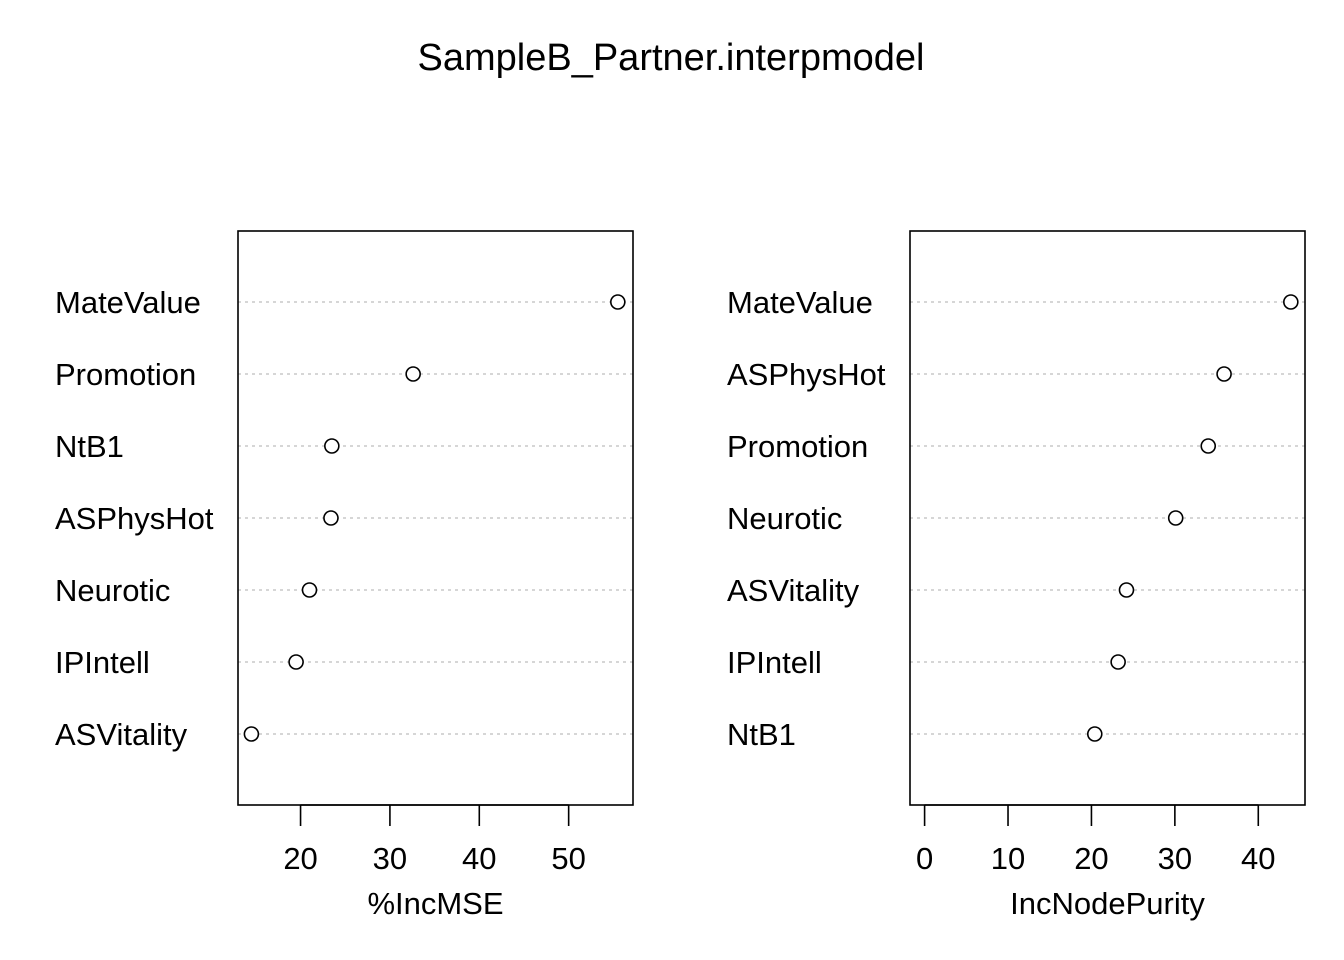 This screenshot has width=1344, height=960. I want to click on x-tick-label: 0, so click(924, 858).